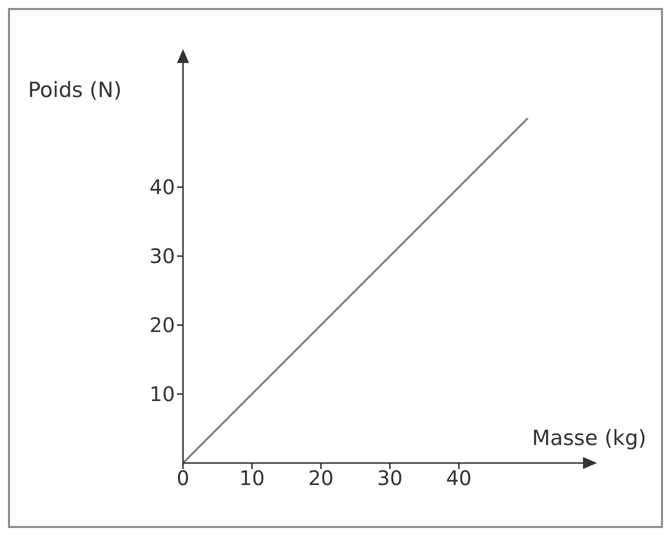  Describe the element at coordinates (252, 478) in the screenshot. I see `x-tick-label: 10` at that location.